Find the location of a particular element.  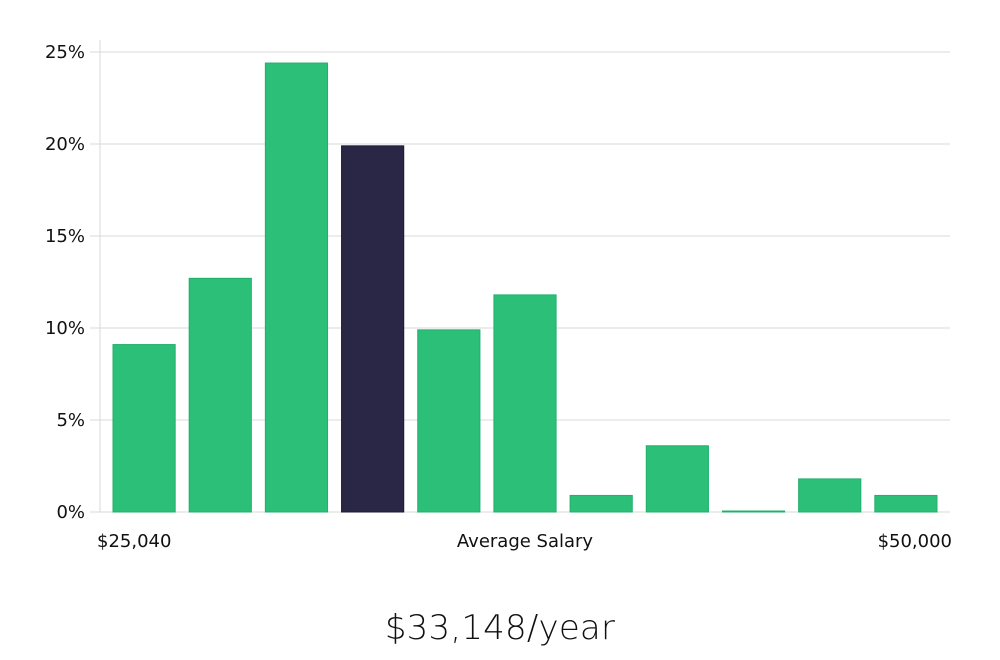

x-min-label: $25,040 is located at coordinates (134, 541).